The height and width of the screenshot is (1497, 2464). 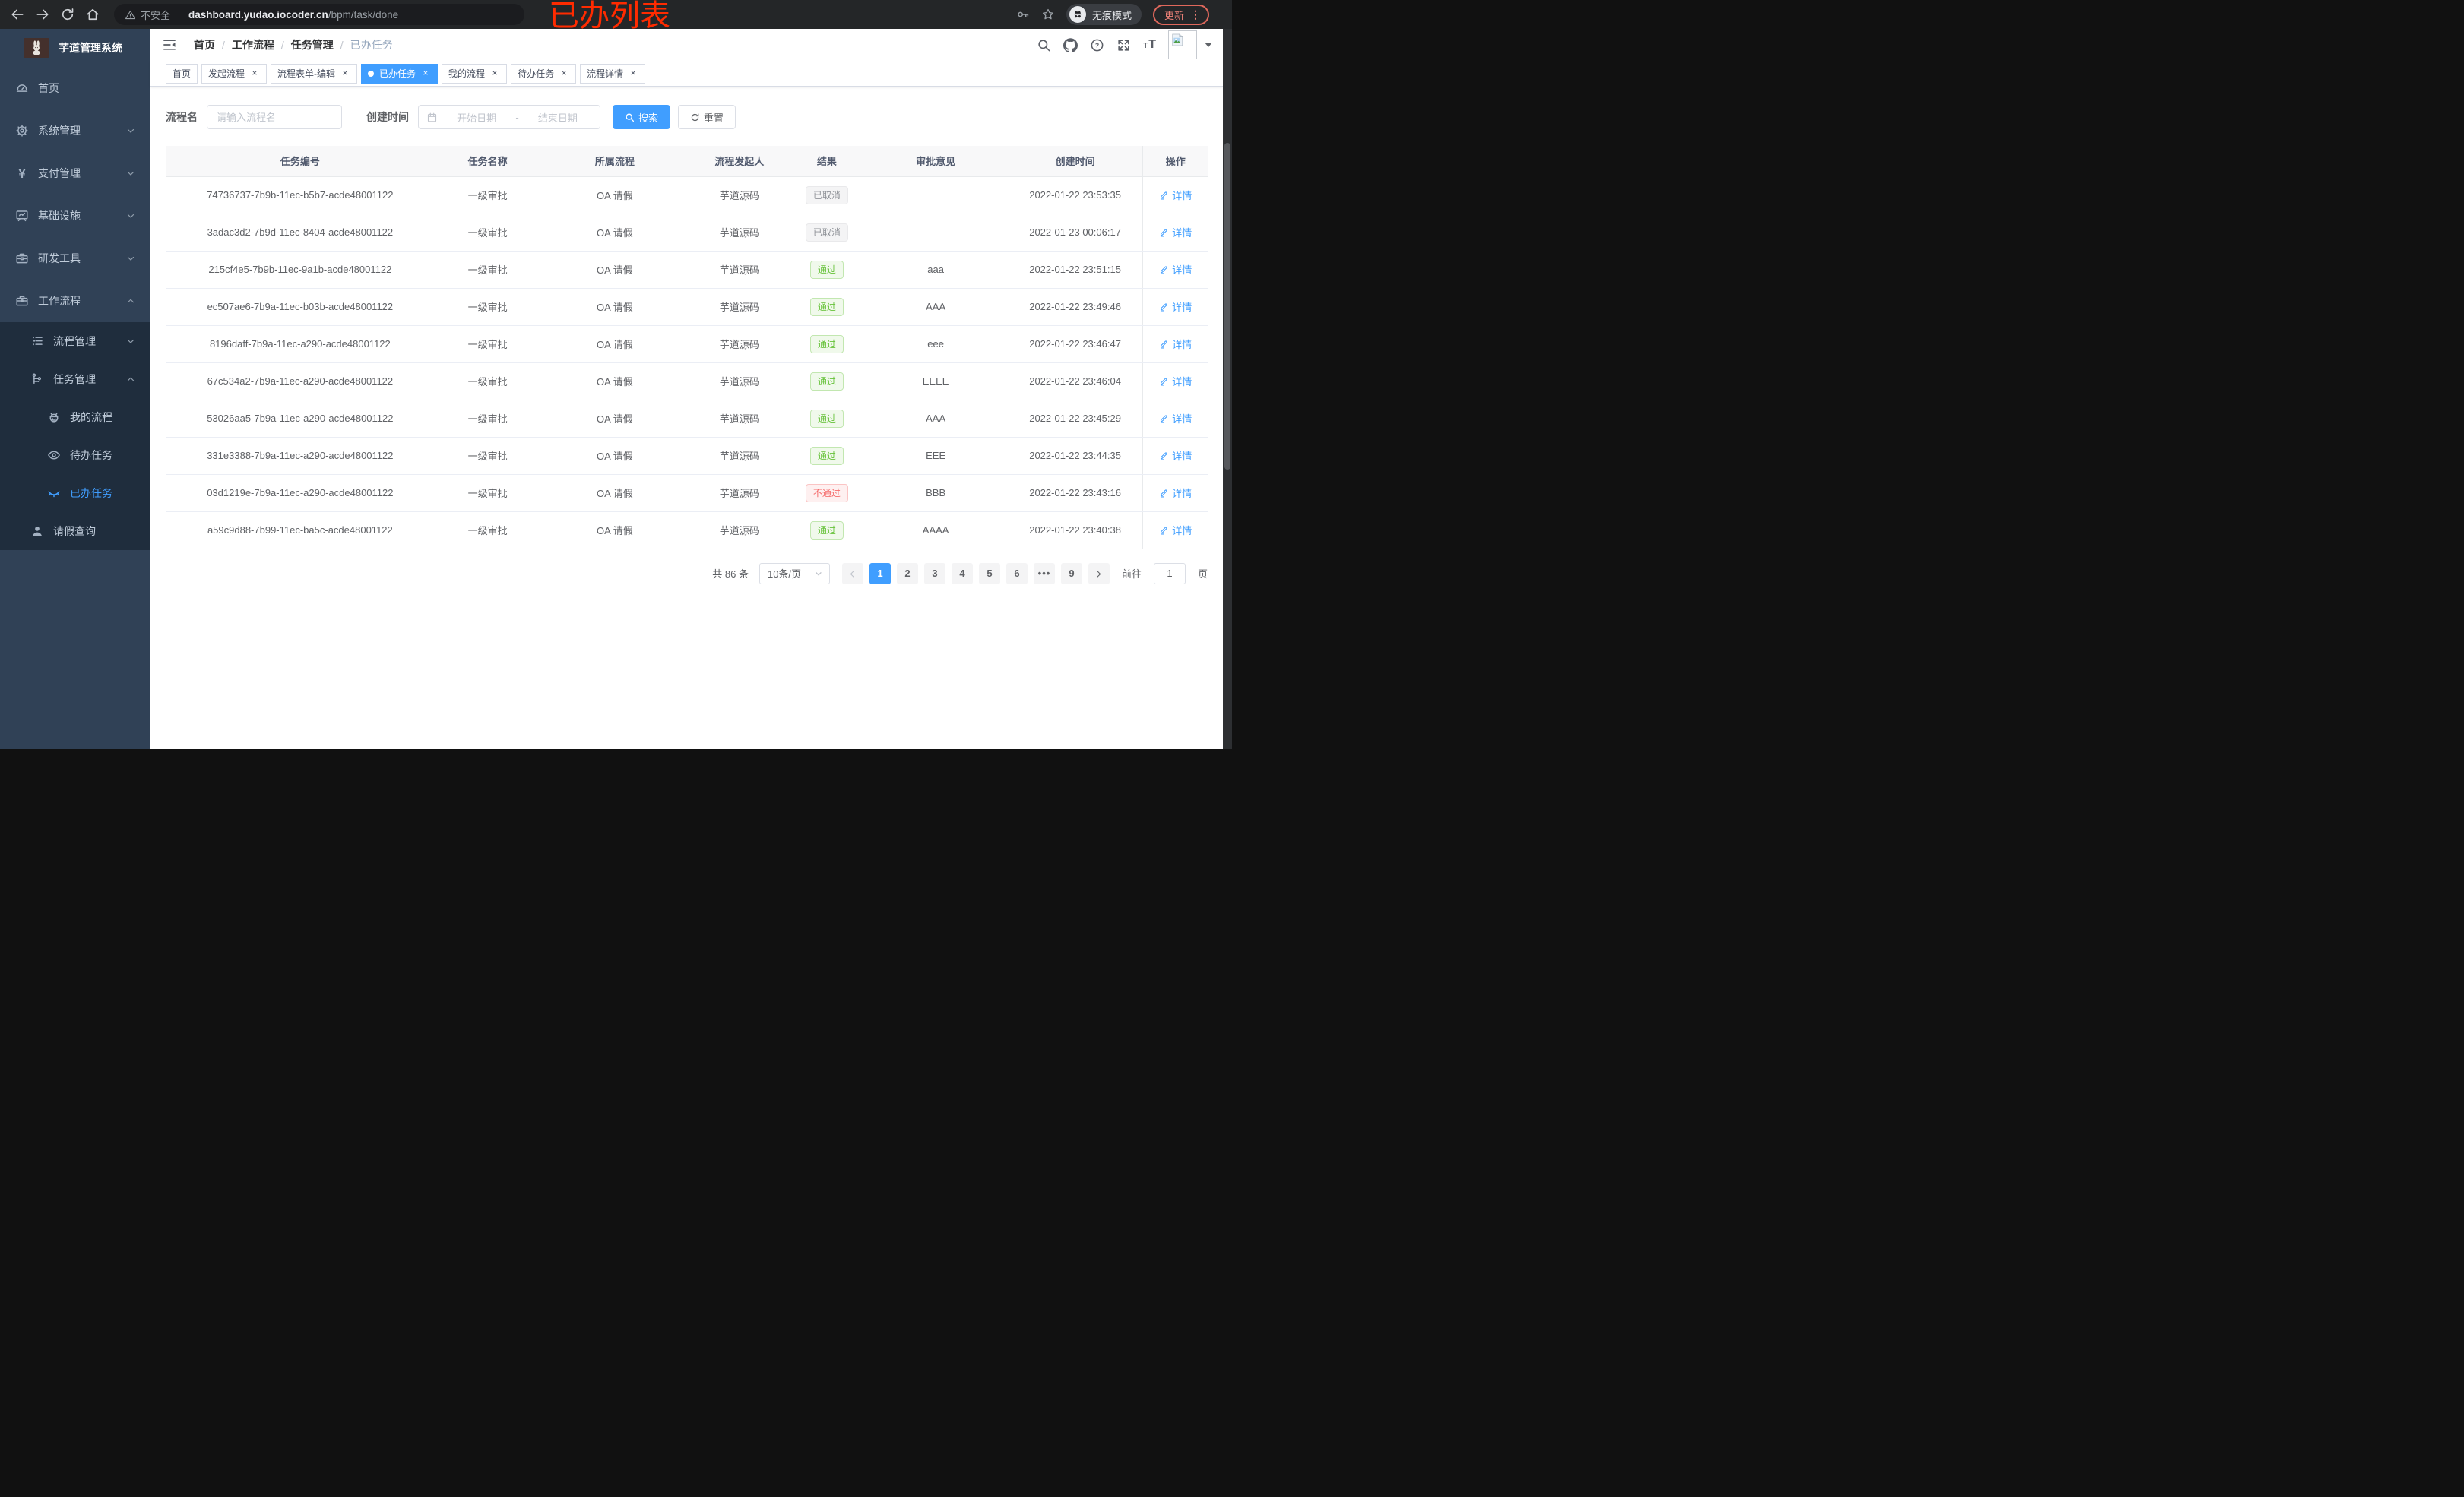 What do you see at coordinates (274, 117) in the screenshot?
I see `process-name-input` at bounding box center [274, 117].